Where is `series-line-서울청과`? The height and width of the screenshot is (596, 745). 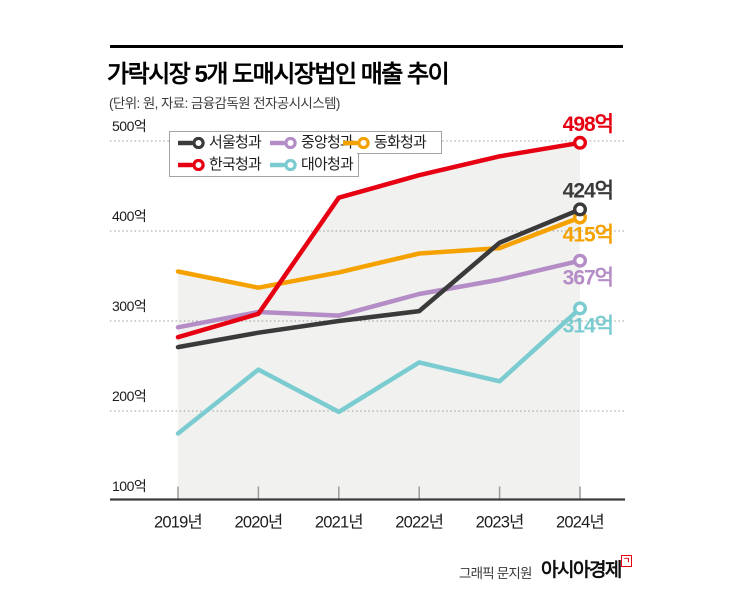 series-line-서울청과 is located at coordinates (379, 278).